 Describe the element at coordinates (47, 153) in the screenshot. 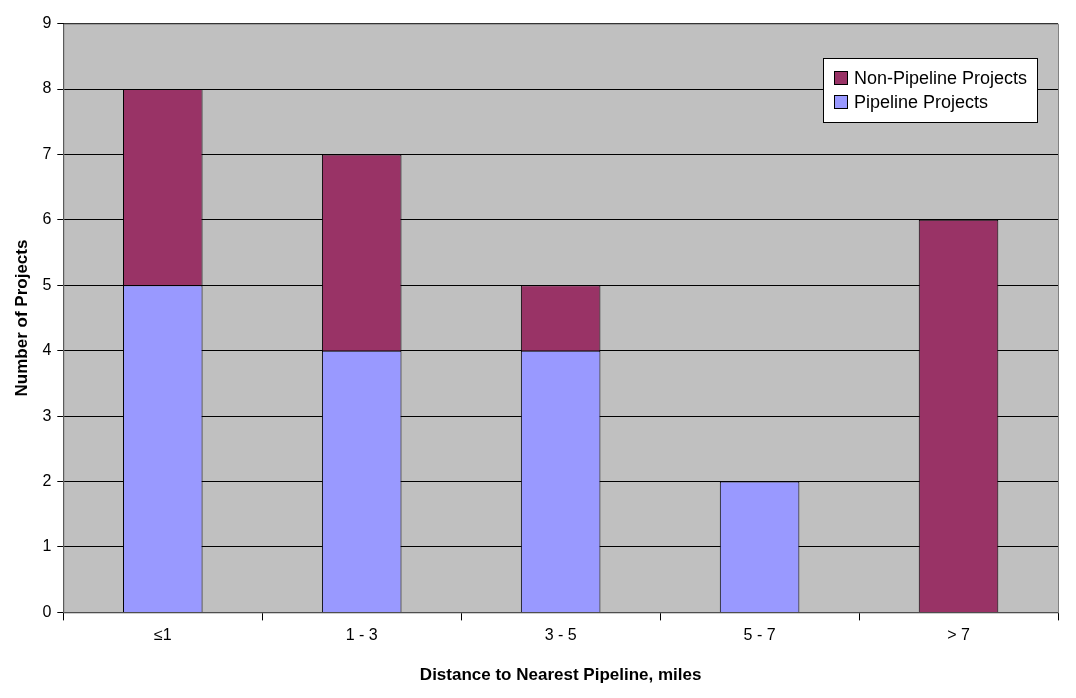

I see `y-tick-label: 7` at that location.